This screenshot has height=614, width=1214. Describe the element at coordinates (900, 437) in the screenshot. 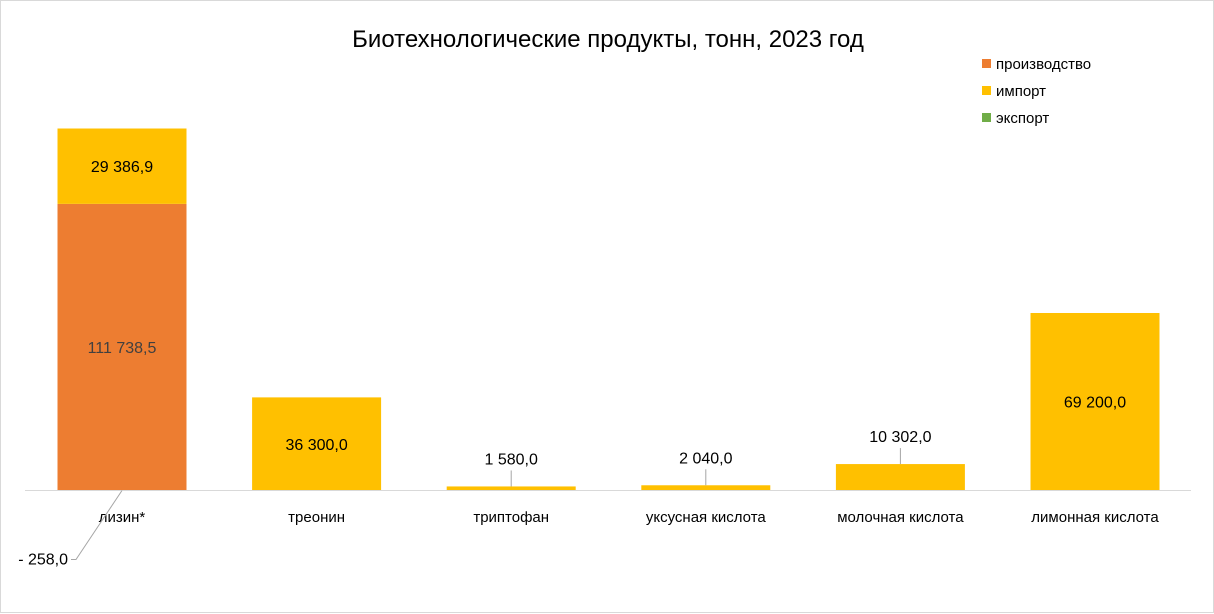

I see `data-label-import: 10 302,0` at that location.